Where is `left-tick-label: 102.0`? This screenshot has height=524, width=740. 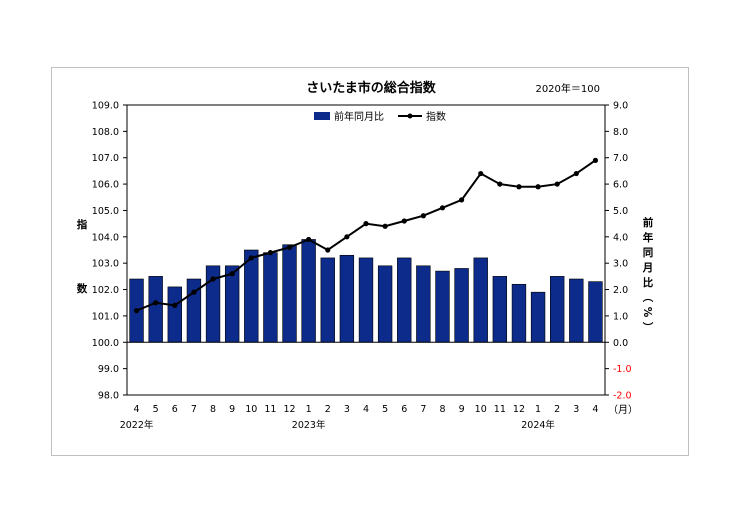 left-tick-label: 102.0 is located at coordinates (105, 290).